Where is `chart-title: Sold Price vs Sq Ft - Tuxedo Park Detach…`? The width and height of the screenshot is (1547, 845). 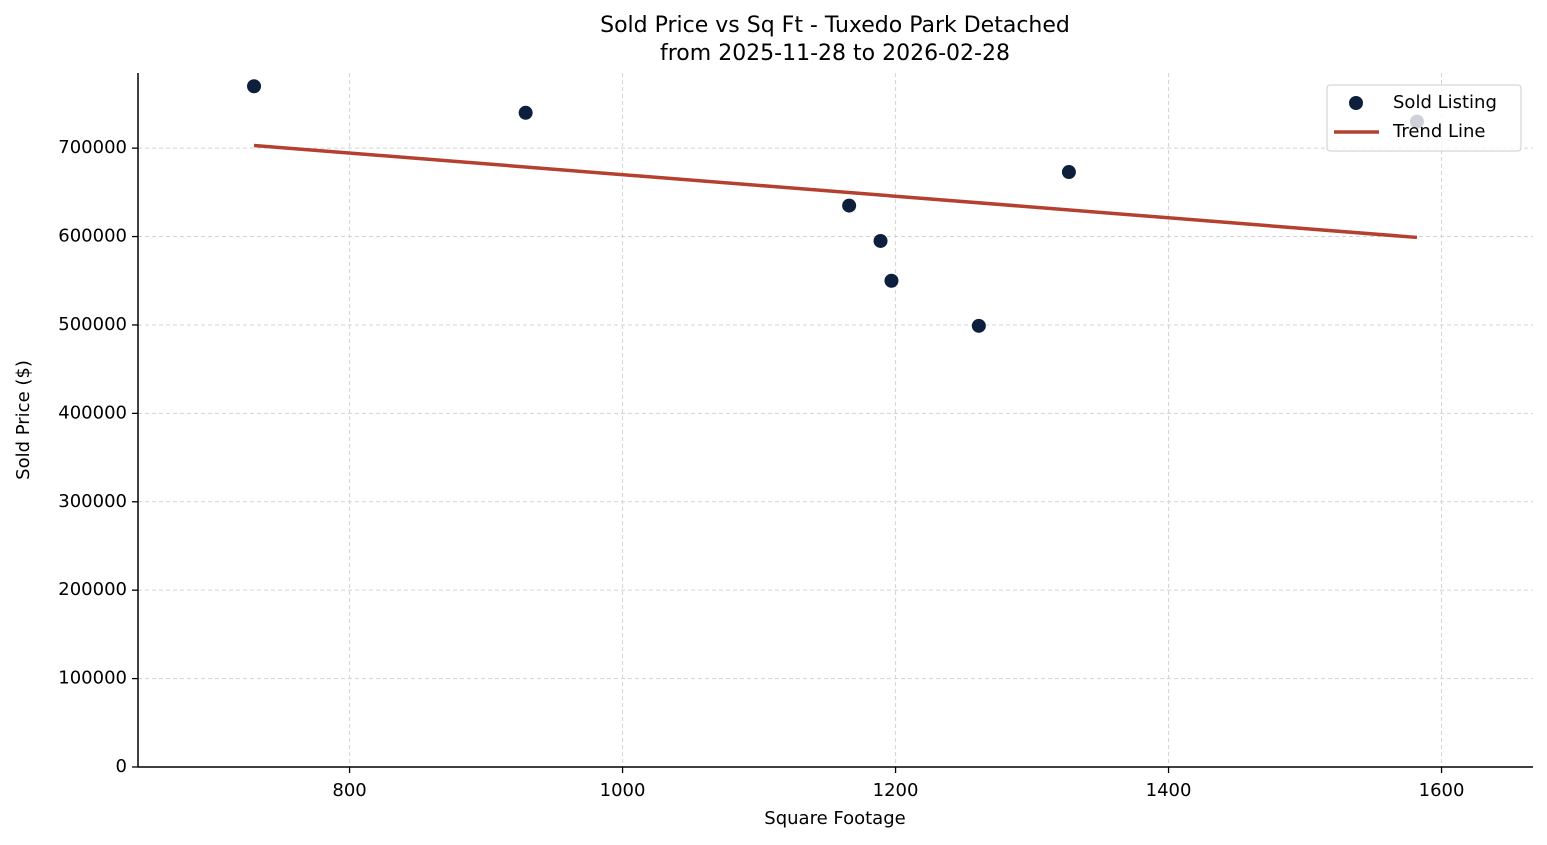 chart-title: Sold Price vs Sq Ft - Tuxedo Park Detach… is located at coordinates (835, 25).